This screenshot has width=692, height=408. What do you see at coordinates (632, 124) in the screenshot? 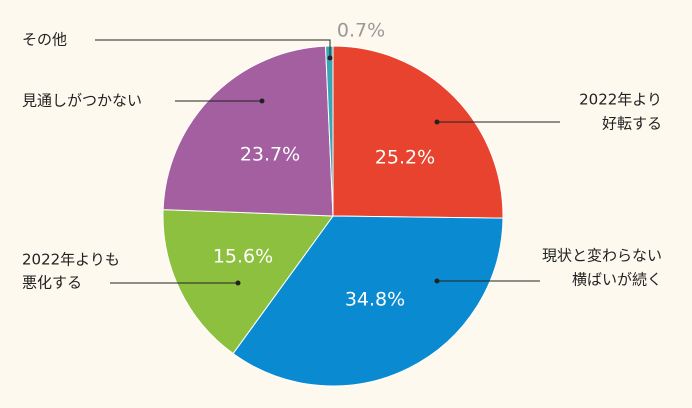
I see `category-label: 好転する` at bounding box center [632, 124].